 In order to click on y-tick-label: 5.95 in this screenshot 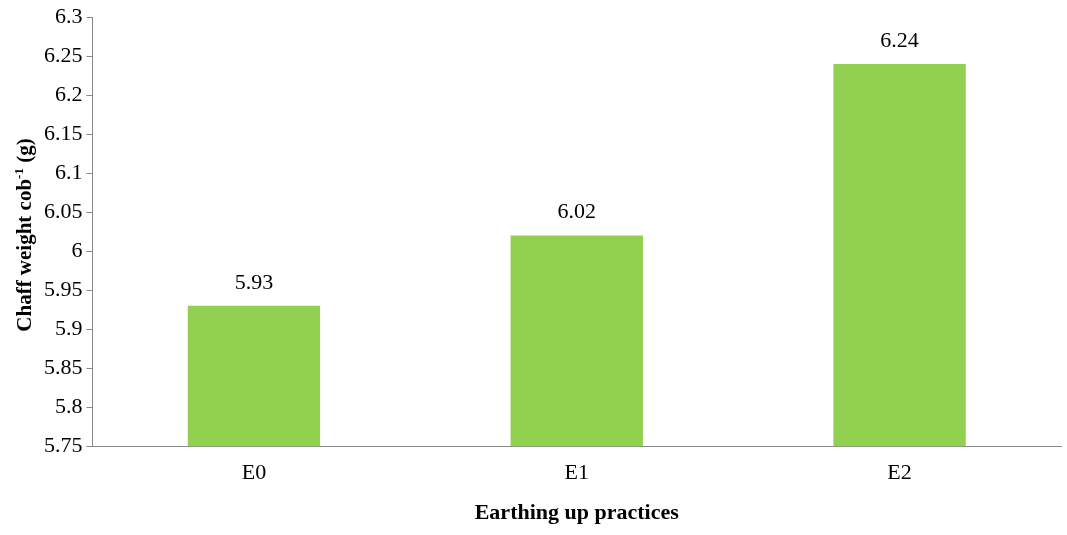, I will do `click(63, 288)`.